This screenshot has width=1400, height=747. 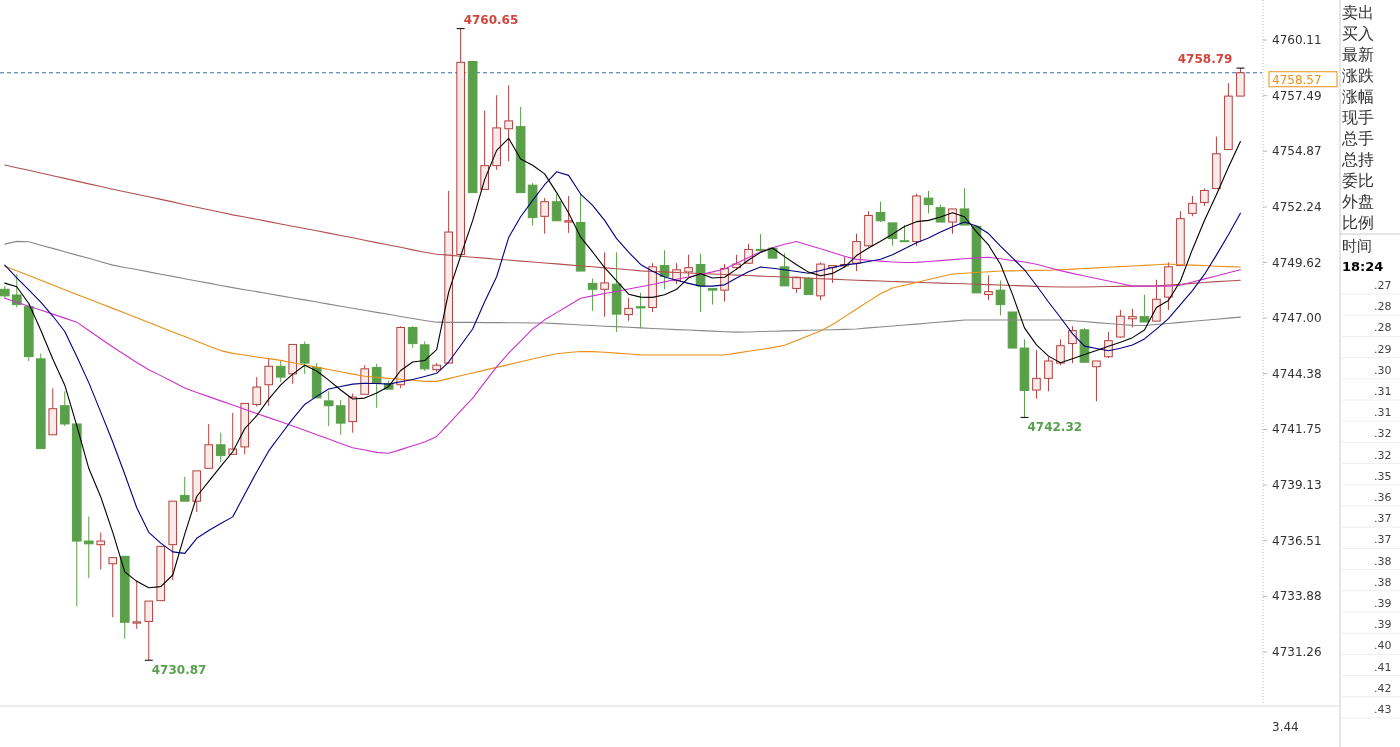 What do you see at coordinates (179, 670) in the screenshot?
I see `annotation: 4730.87` at bounding box center [179, 670].